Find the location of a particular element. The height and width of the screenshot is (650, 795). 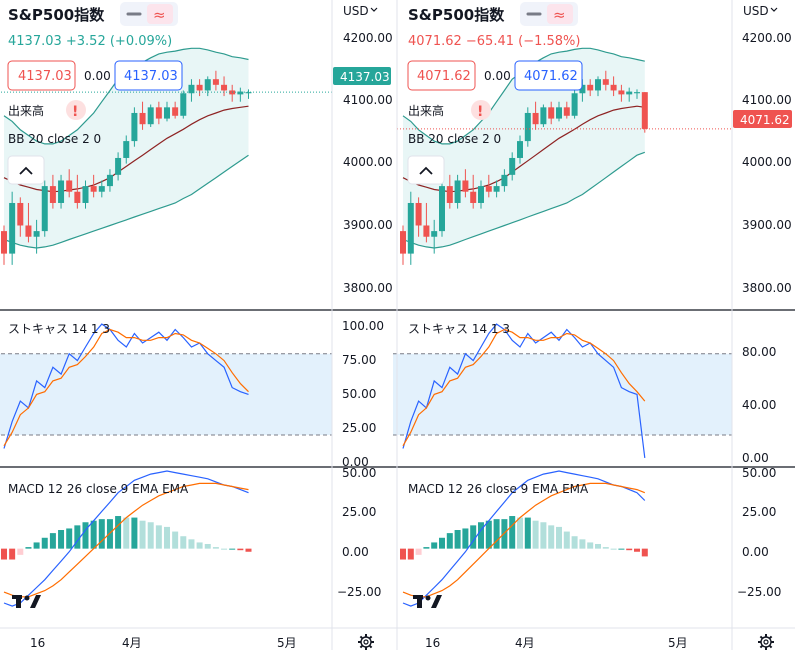

right-style-toggle: ≈ is located at coordinates (549, 14).